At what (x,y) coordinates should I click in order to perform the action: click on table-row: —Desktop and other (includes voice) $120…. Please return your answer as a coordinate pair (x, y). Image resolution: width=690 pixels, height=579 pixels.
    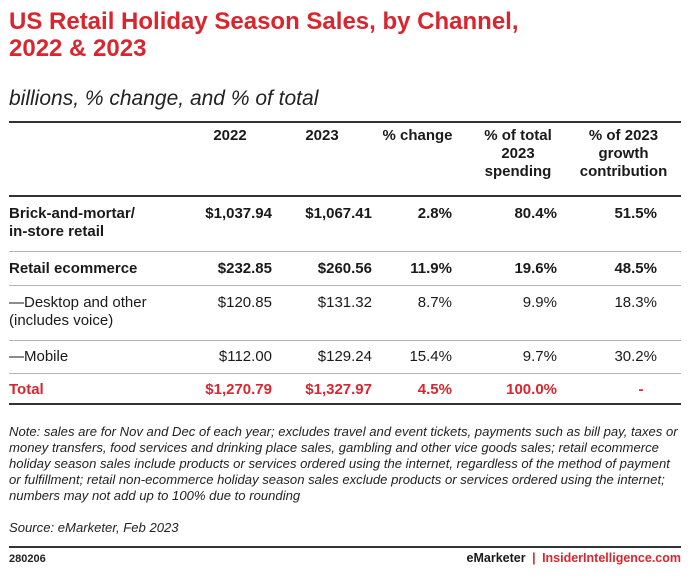
    Looking at the image, I should click on (345, 314).